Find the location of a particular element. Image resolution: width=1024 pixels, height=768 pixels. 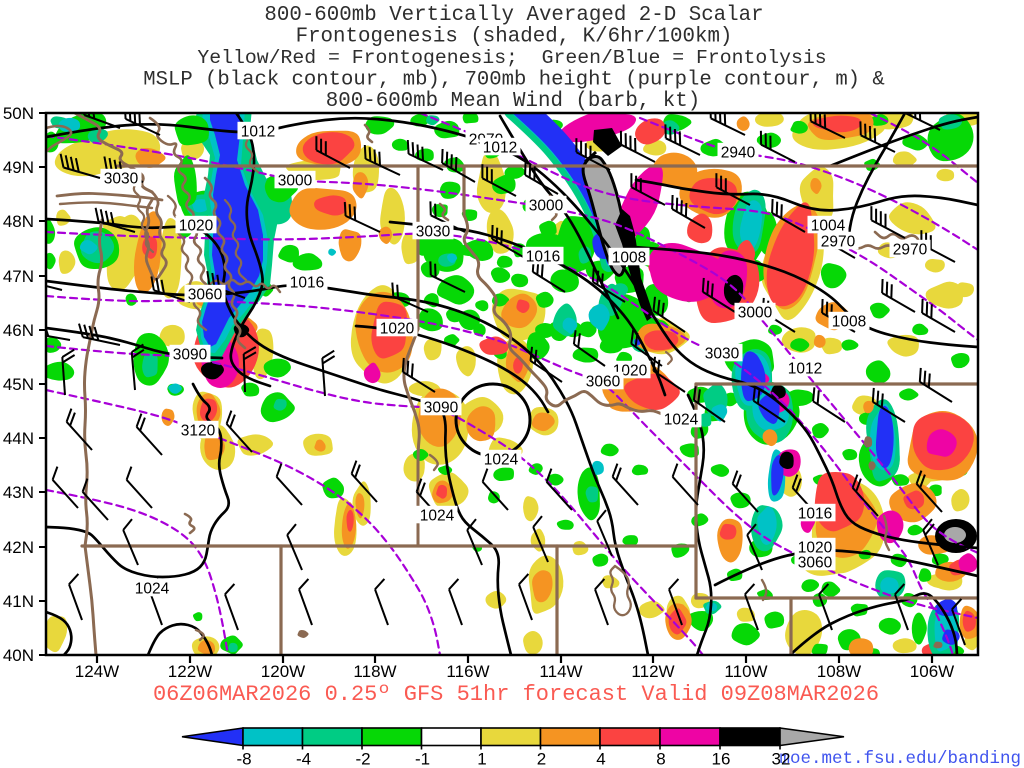

svg-text: -1 is located at coordinates (422, 759).